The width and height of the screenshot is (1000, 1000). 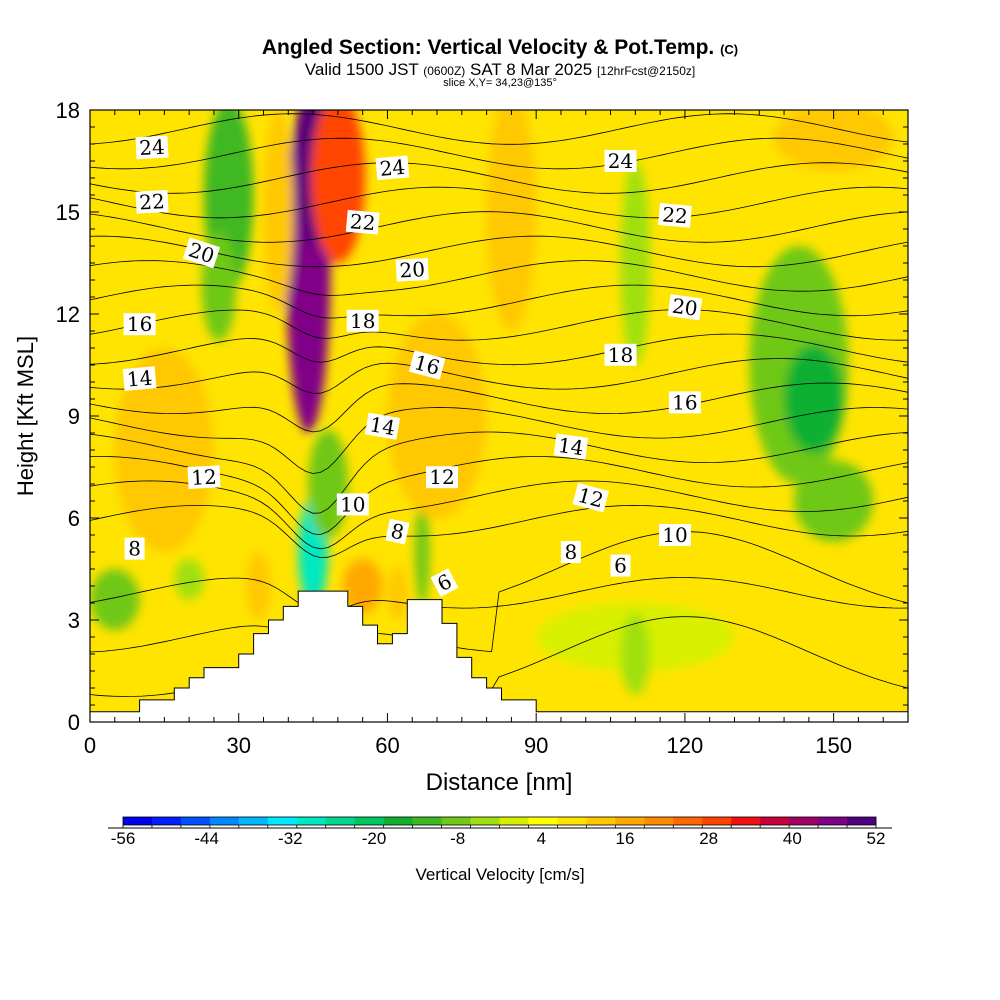 What do you see at coordinates (646, 71) in the screenshot?
I see `forecast-info: [12hrFcst@2150z]` at bounding box center [646, 71].